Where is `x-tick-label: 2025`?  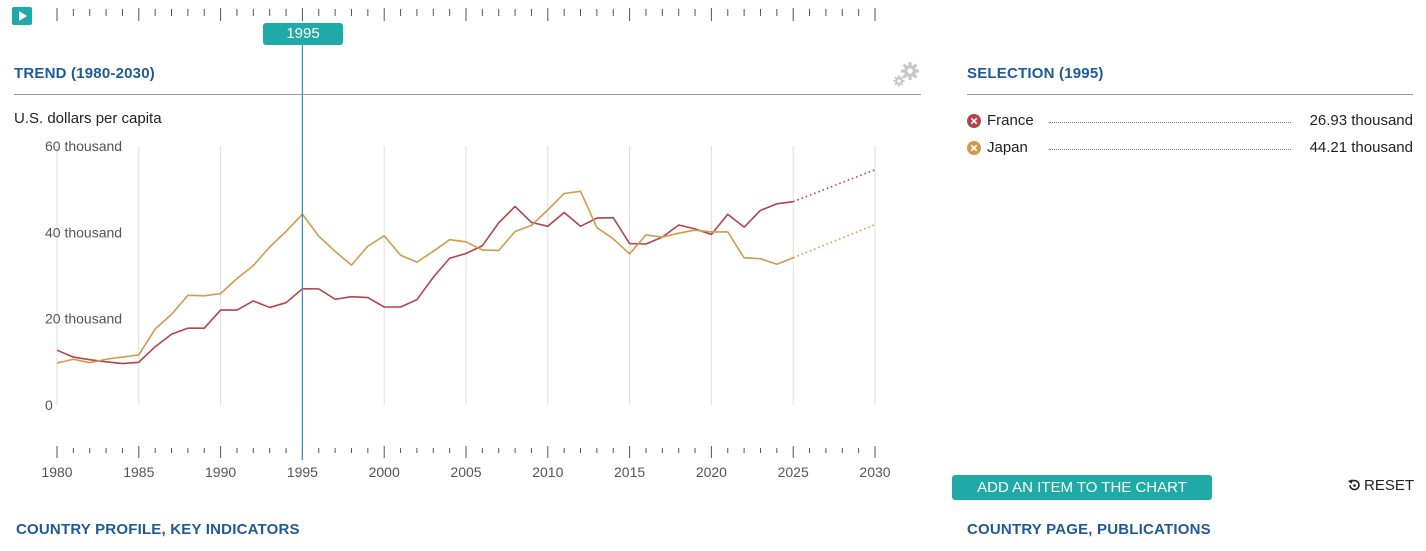
x-tick-label: 2025 is located at coordinates (793, 472).